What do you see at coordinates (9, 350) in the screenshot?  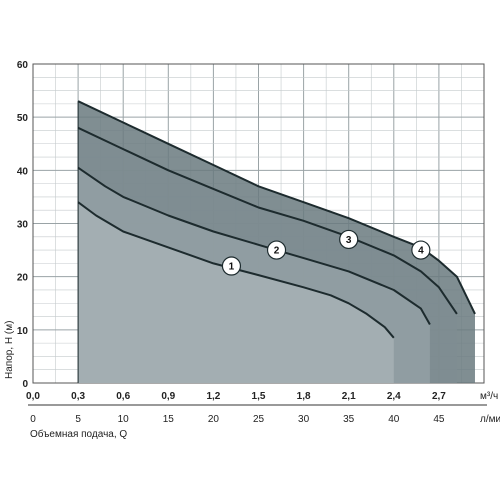 I see `y-axis-label: Напор, Н (м)` at bounding box center [9, 350].